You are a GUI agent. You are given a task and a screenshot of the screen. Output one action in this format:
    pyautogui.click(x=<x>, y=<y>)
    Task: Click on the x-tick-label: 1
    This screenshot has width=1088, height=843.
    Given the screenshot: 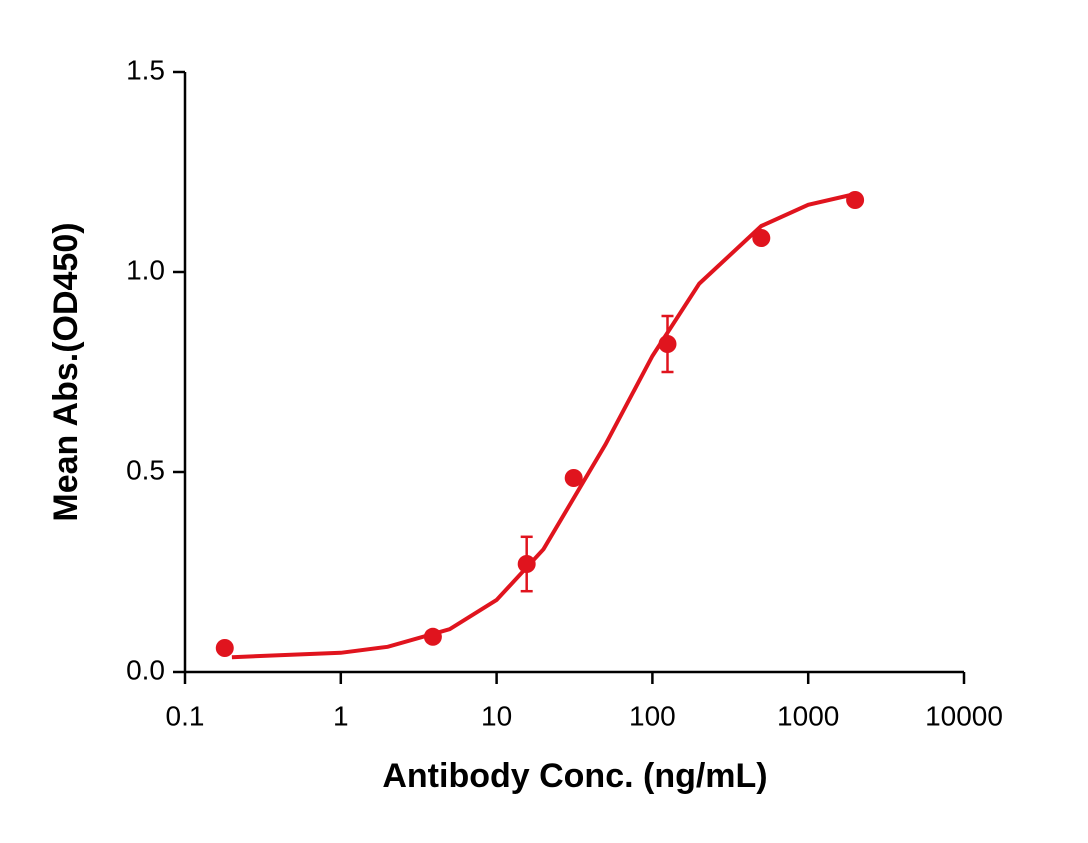 What is the action you would take?
    pyautogui.click(x=341, y=715)
    